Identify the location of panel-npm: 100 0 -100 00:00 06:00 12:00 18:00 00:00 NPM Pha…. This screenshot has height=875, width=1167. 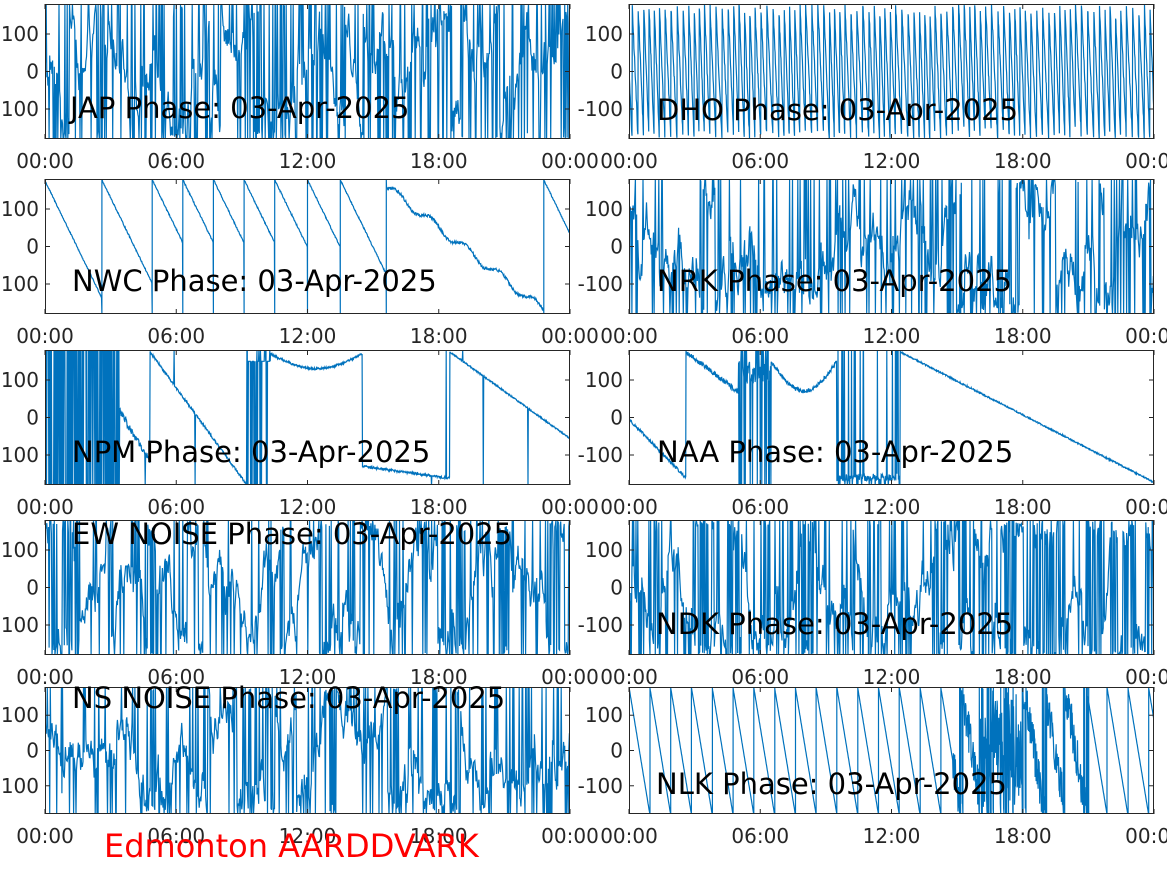
(299, 434).